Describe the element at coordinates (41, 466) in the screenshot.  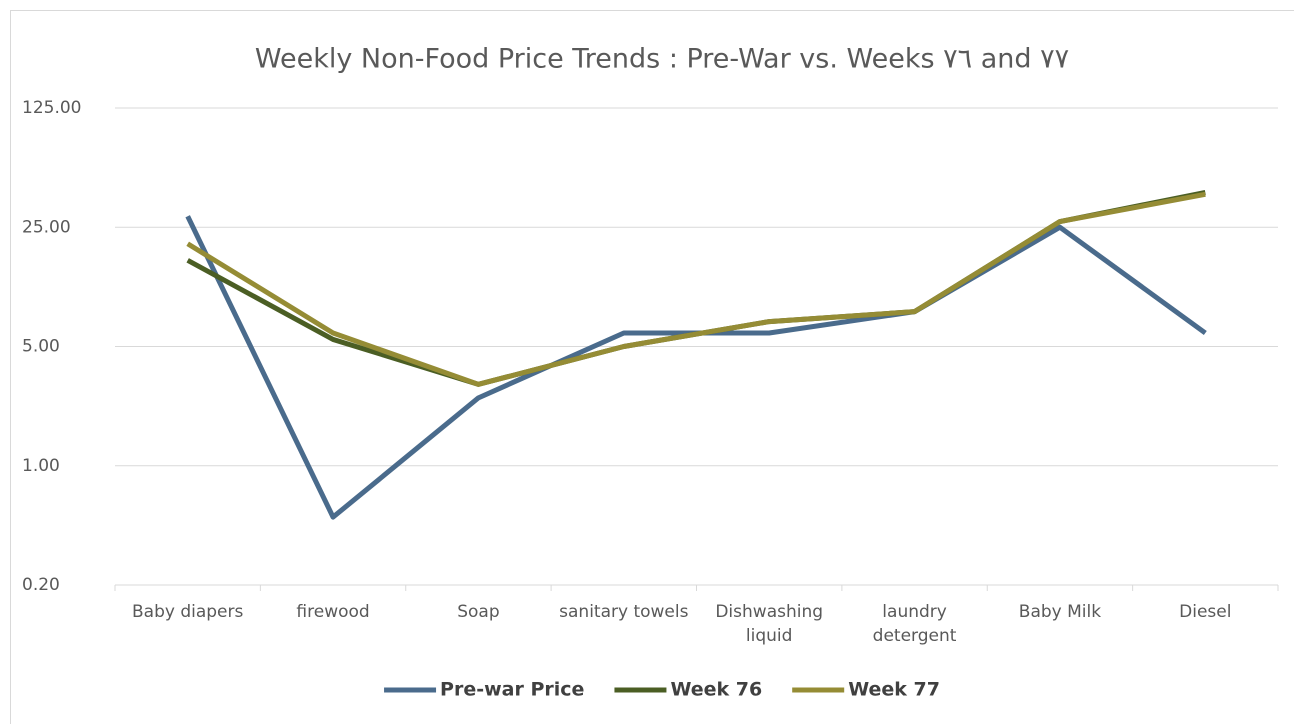
I see `y-tick-label: 1.00` at that location.